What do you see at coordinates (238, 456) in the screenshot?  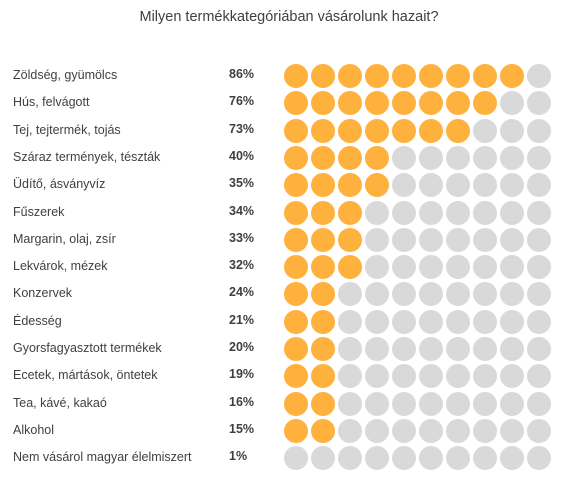 I see `value-label: 1%` at bounding box center [238, 456].